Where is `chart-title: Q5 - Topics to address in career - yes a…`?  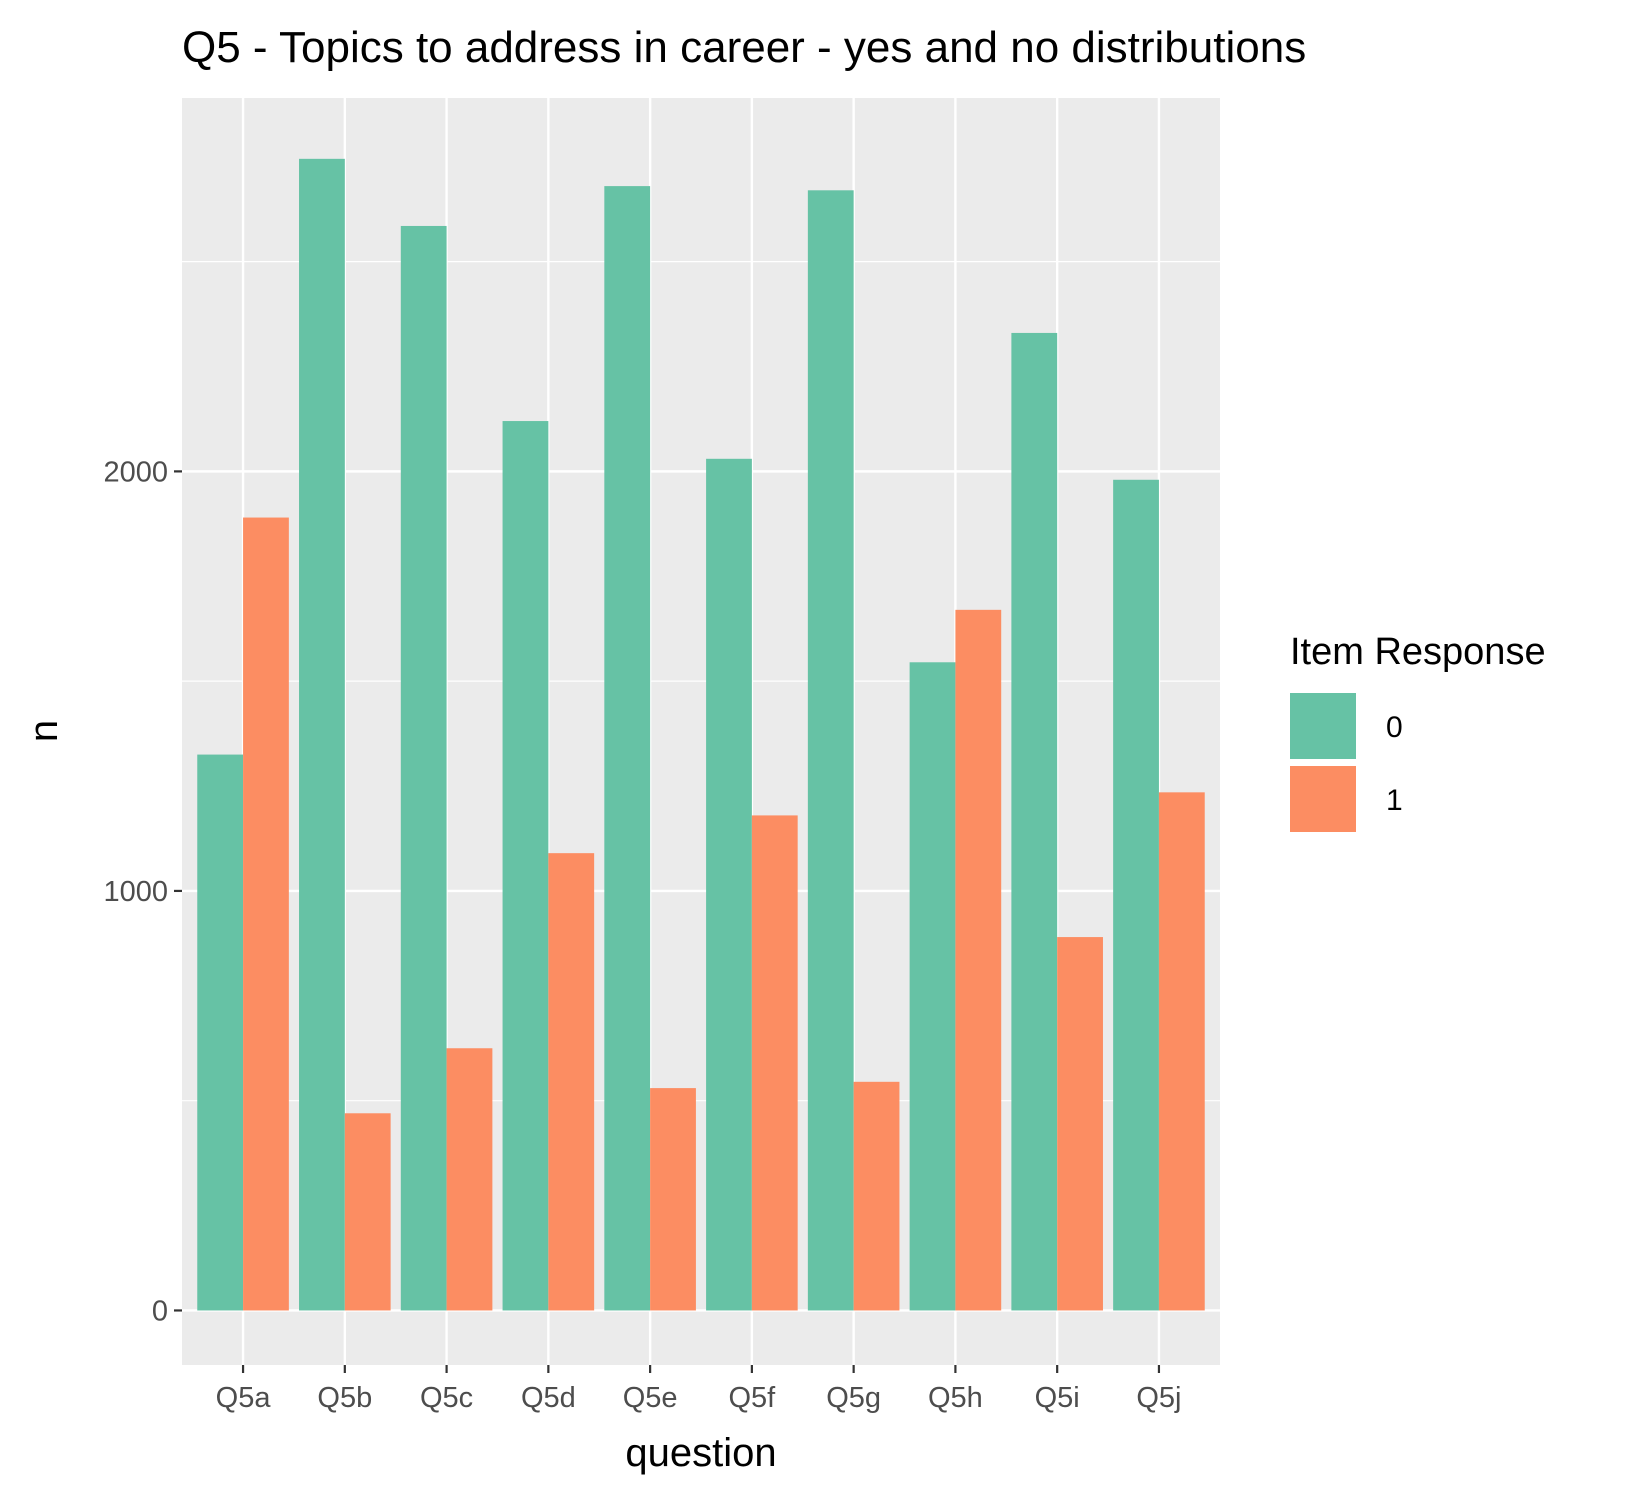
chart-title: Q5 - Topics to address in career - yes a… is located at coordinates (744, 47).